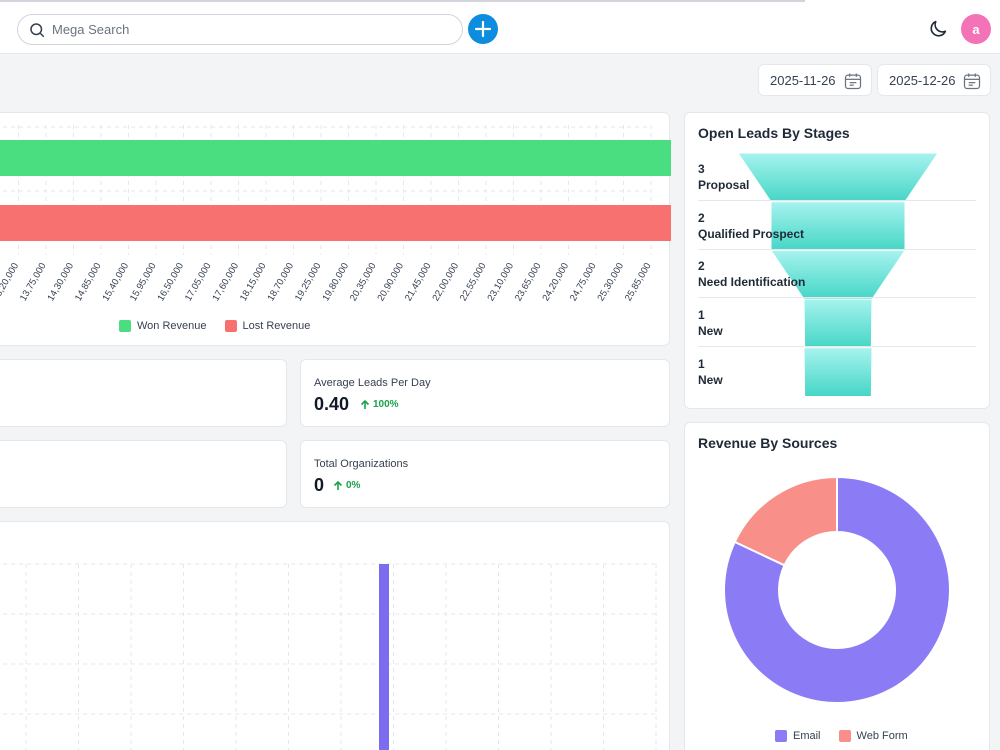 The width and height of the screenshot is (1000, 750). I want to click on x-tick-label: 25,30,000, so click(610, 282).